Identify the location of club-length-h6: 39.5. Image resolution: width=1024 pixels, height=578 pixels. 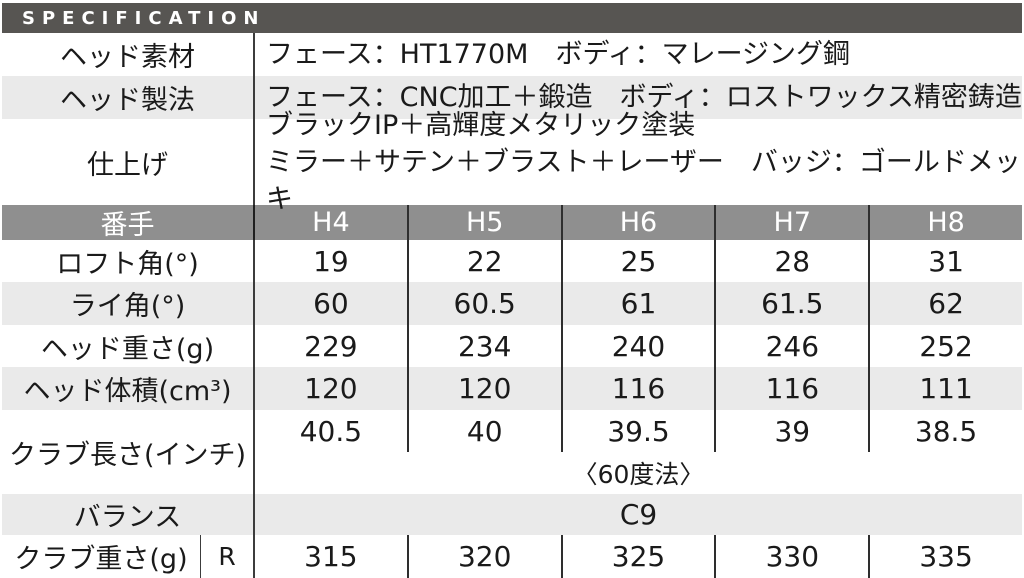
(637, 431).